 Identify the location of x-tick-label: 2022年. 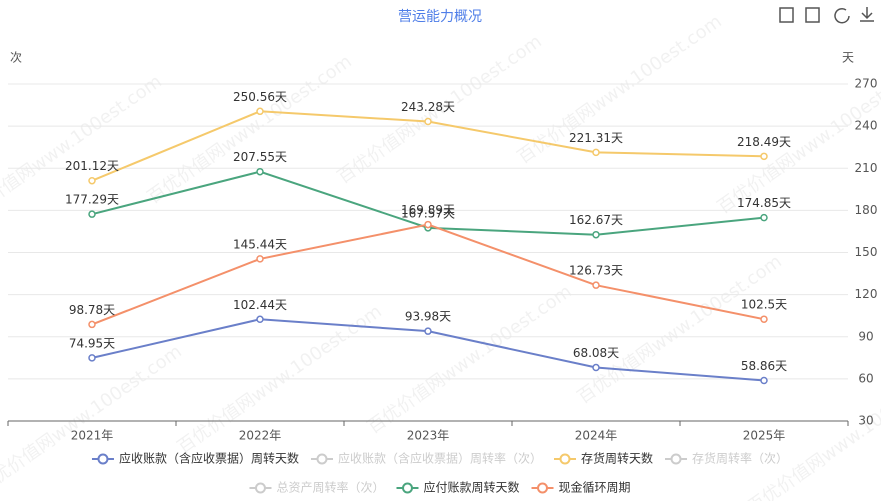
(260, 436).